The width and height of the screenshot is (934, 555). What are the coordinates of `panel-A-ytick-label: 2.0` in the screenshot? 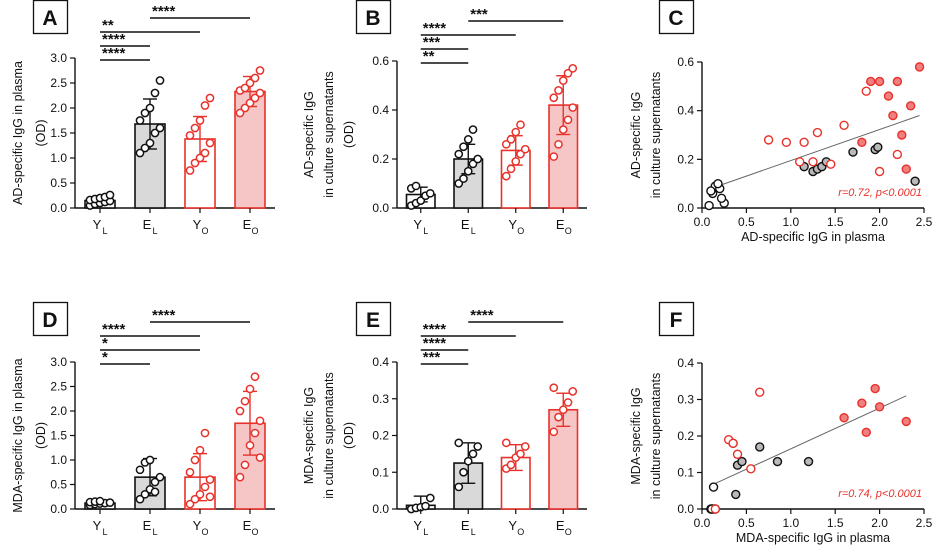 It's located at (58, 108).